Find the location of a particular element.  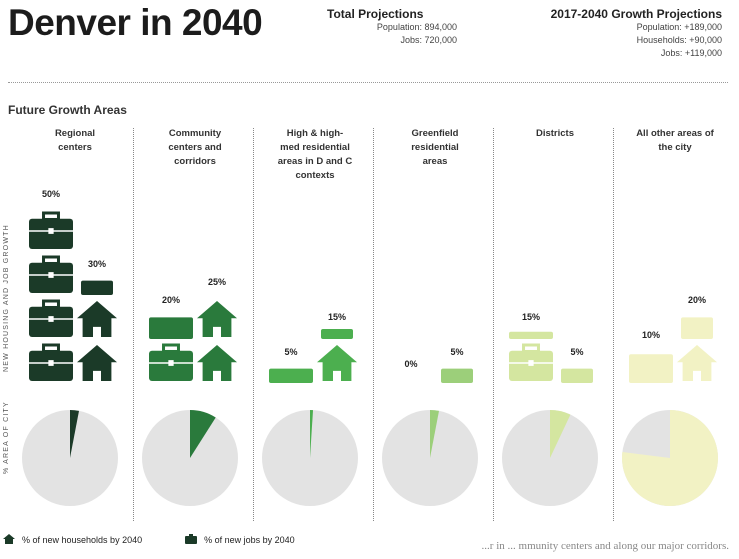

column-header-line: Community is located at coordinates (195, 133).